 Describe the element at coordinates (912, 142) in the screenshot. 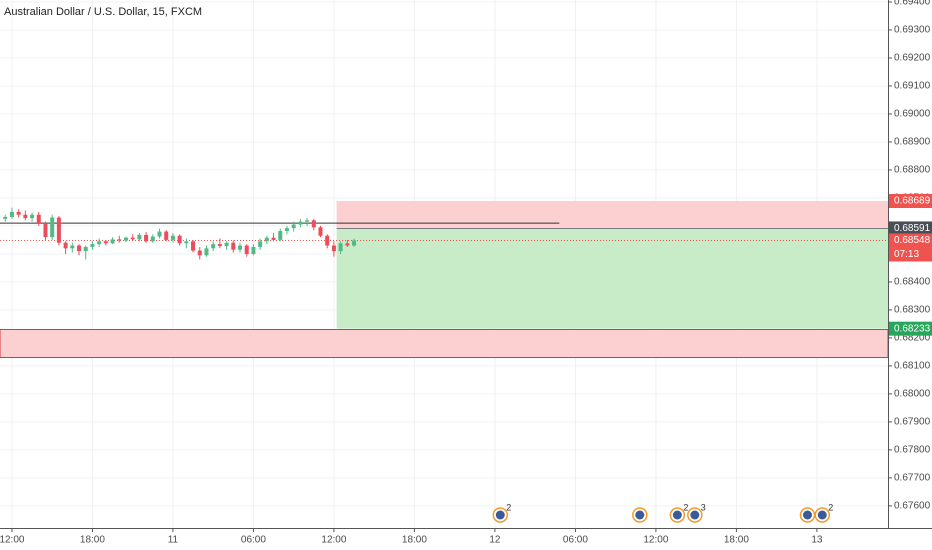

I see `y-tick-label: 0.68900` at that location.